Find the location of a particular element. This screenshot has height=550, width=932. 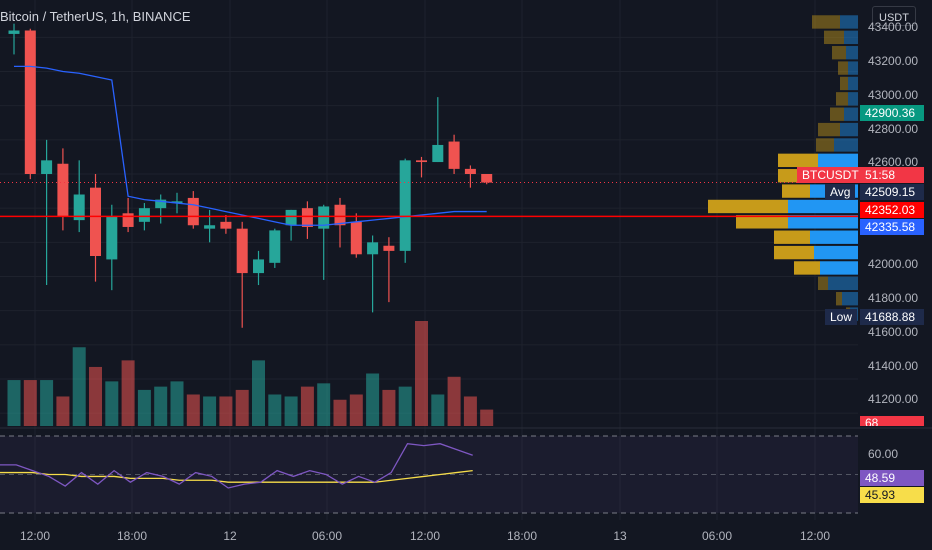

price-axis-label: 42600.00 is located at coordinates (893, 162).